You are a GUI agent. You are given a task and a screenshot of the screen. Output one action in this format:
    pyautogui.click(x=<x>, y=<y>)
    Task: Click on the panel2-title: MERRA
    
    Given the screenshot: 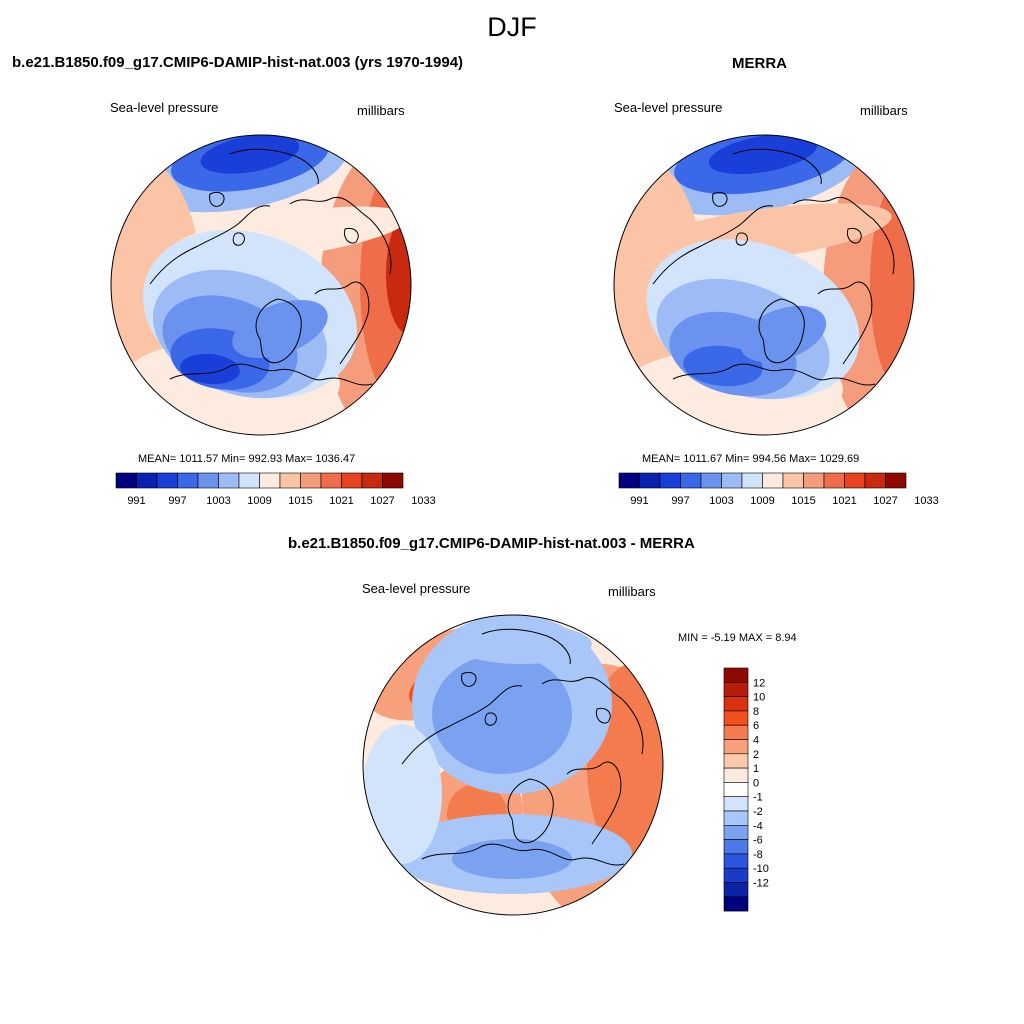 What is the action you would take?
    pyautogui.click(x=759, y=63)
    